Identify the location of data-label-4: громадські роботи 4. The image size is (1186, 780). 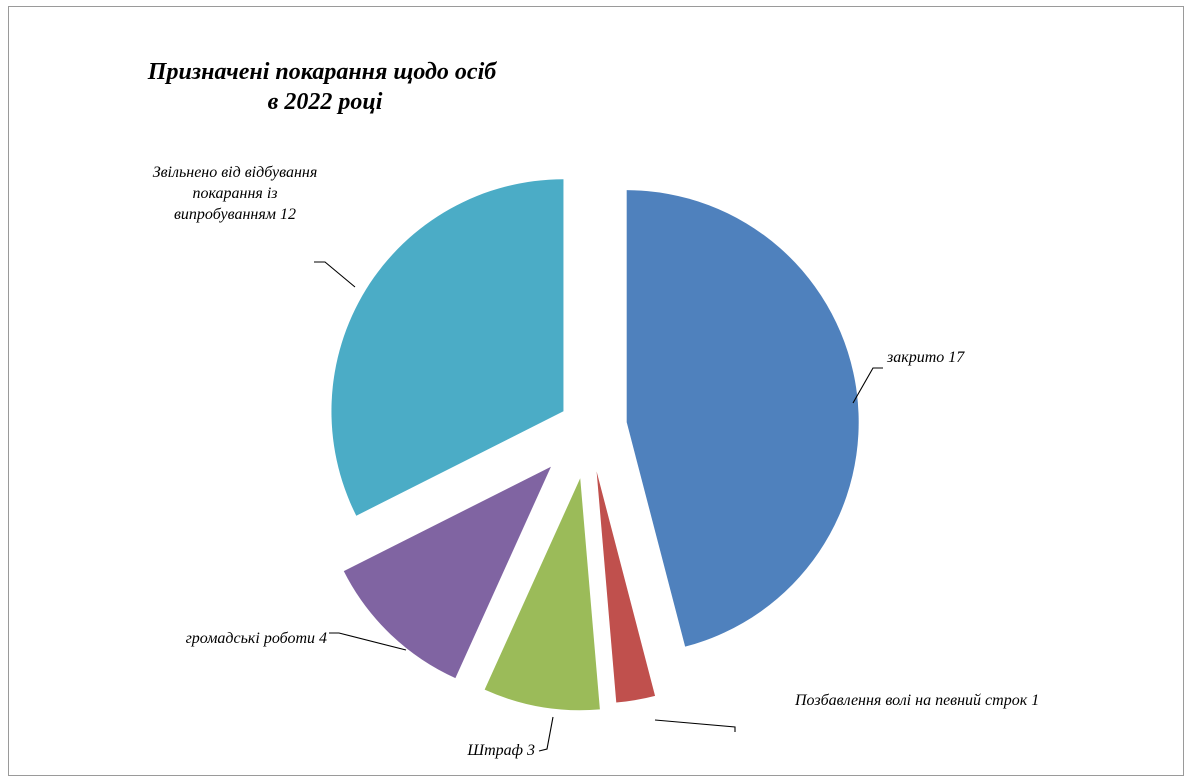
(256, 638).